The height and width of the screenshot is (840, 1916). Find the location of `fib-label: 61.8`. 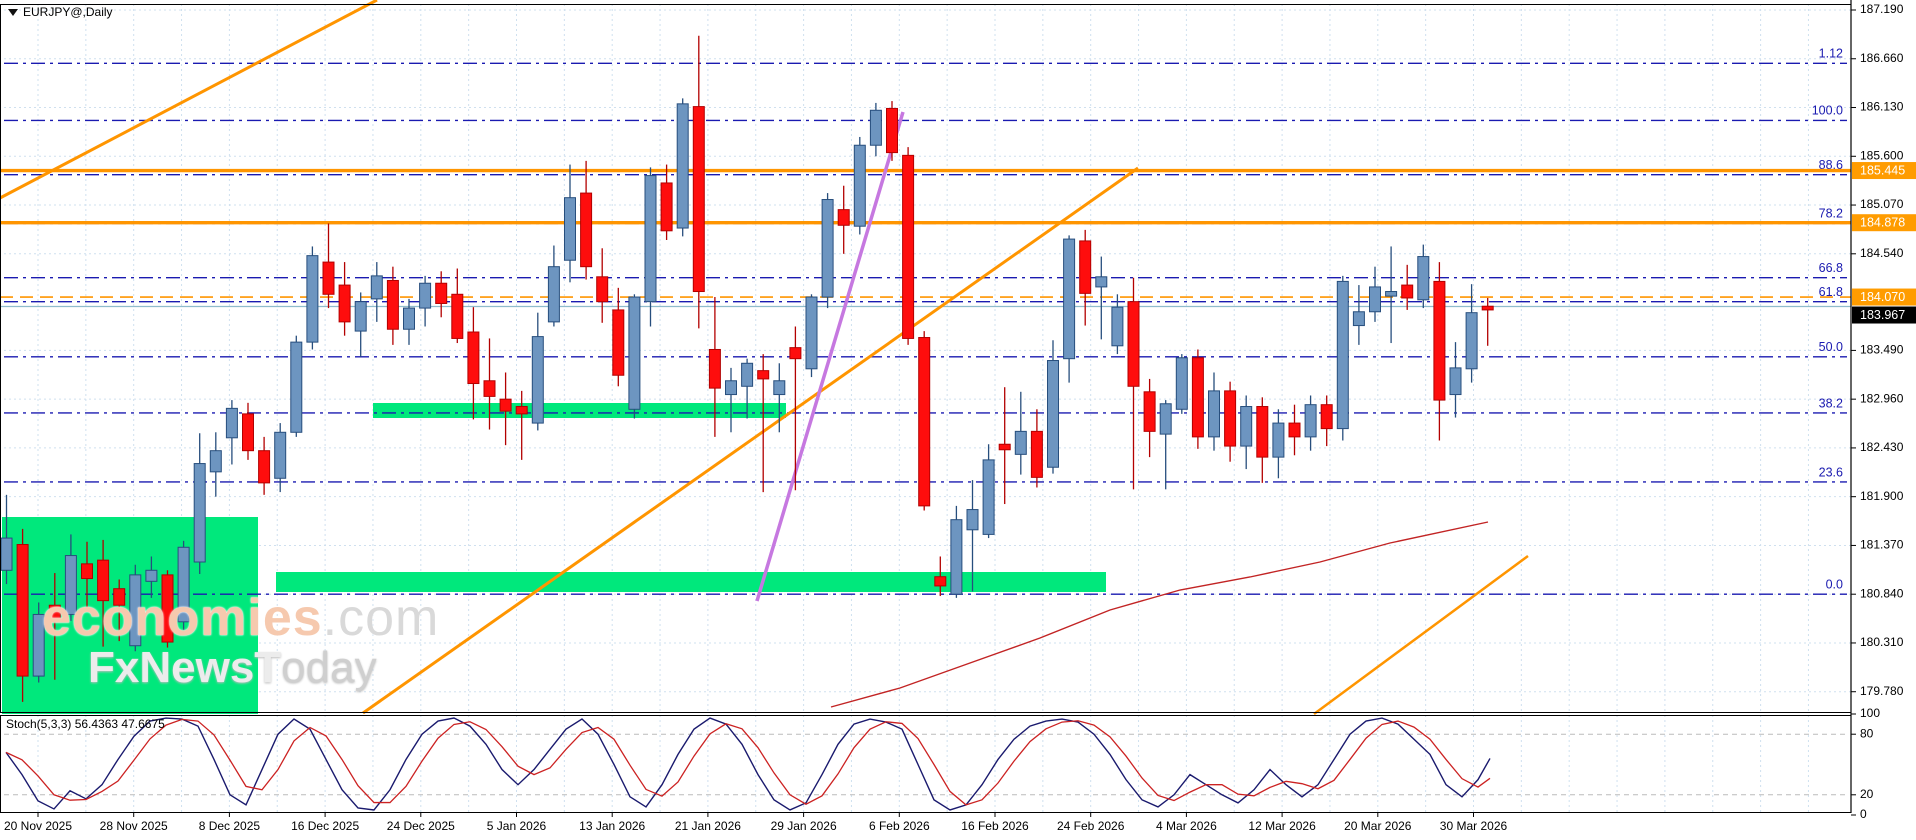

fib-label: 61.8 is located at coordinates (1831, 292).